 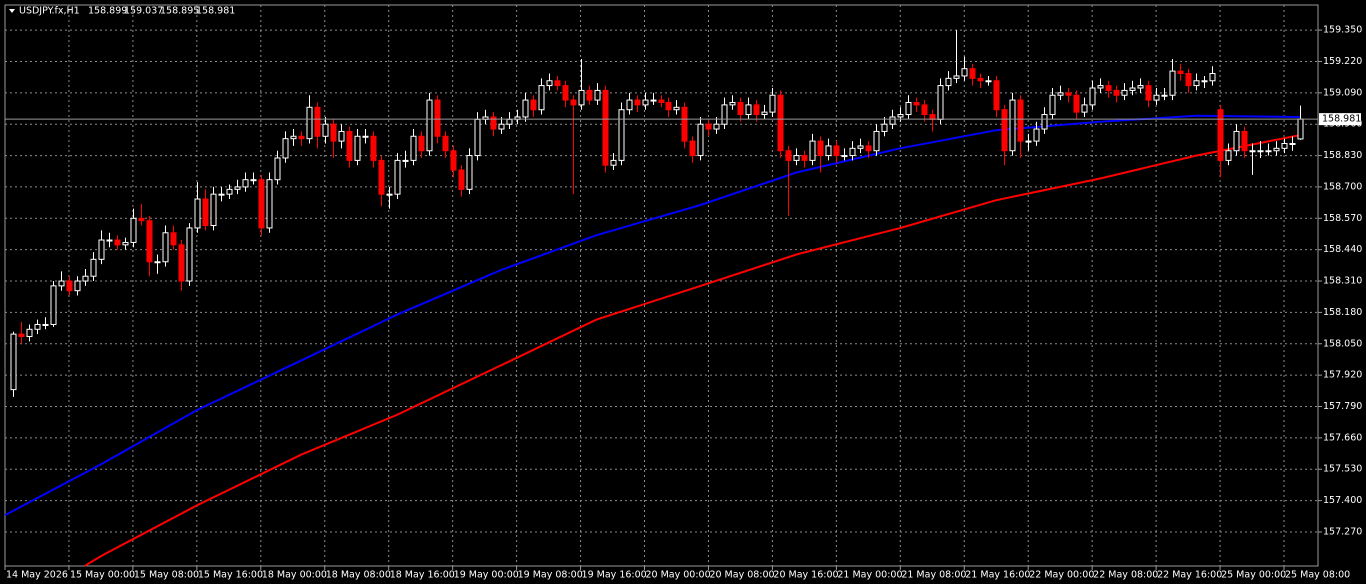 I want to click on y-tick-label: 157.920, so click(x=1342, y=375).